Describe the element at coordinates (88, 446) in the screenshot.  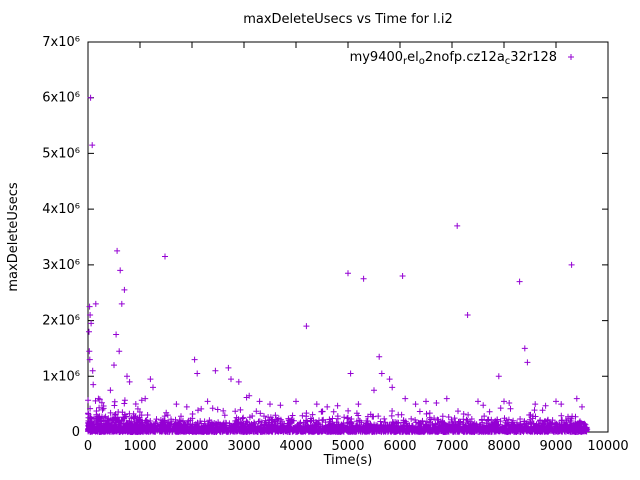
I see `x-tick-label: 0` at that location.